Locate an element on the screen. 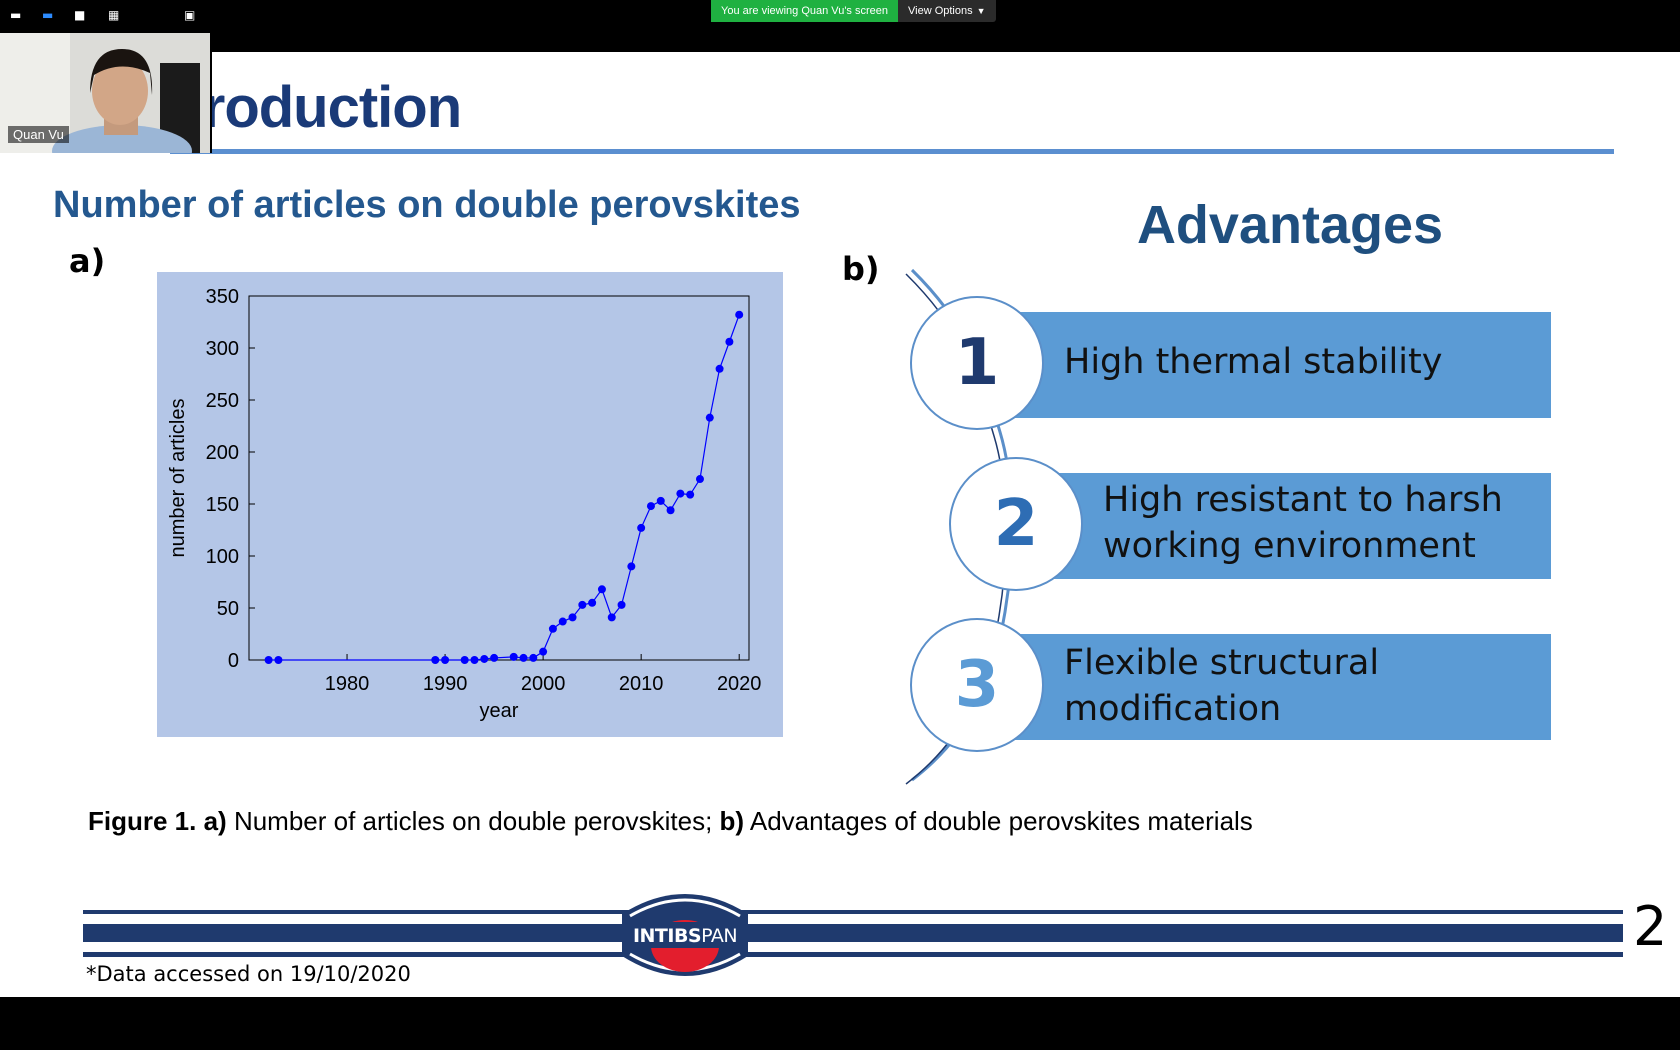 The width and height of the screenshot is (1680, 1050). x-tick-label: 1980 is located at coordinates (347, 684).